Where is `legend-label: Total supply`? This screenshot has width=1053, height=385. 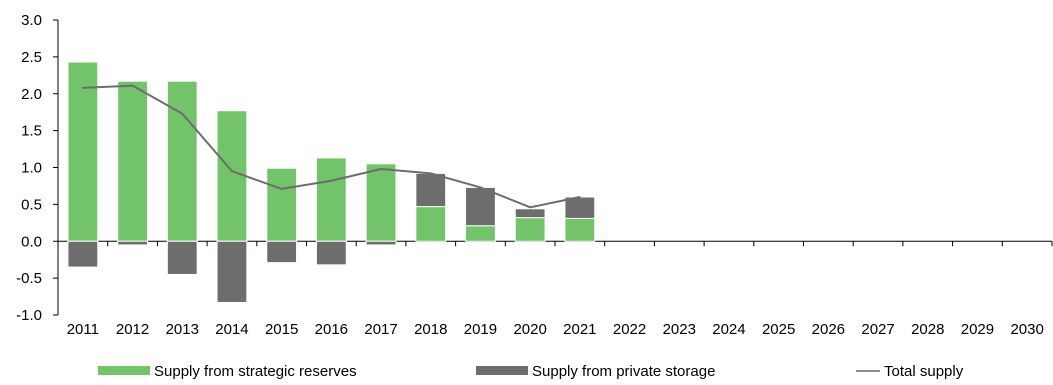 legend-label: Total supply is located at coordinates (924, 371).